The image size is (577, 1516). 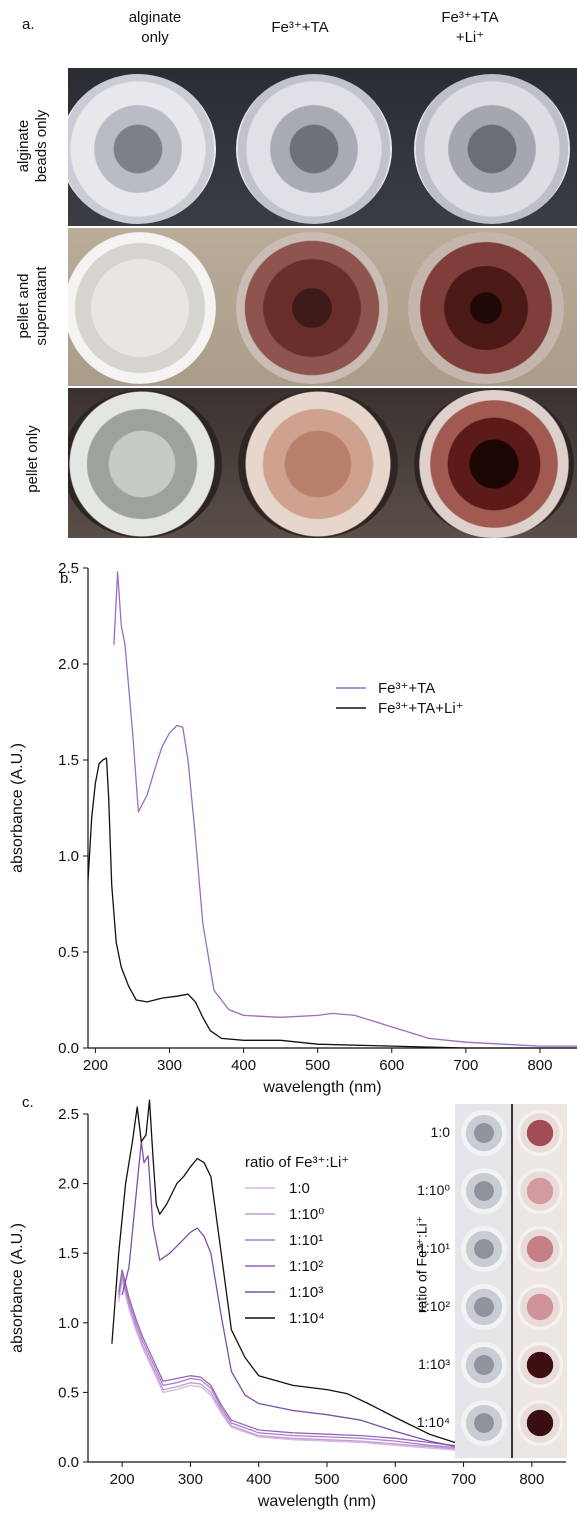 I want to click on inset-label: 1:10⁴, so click(x=433, y=1422).